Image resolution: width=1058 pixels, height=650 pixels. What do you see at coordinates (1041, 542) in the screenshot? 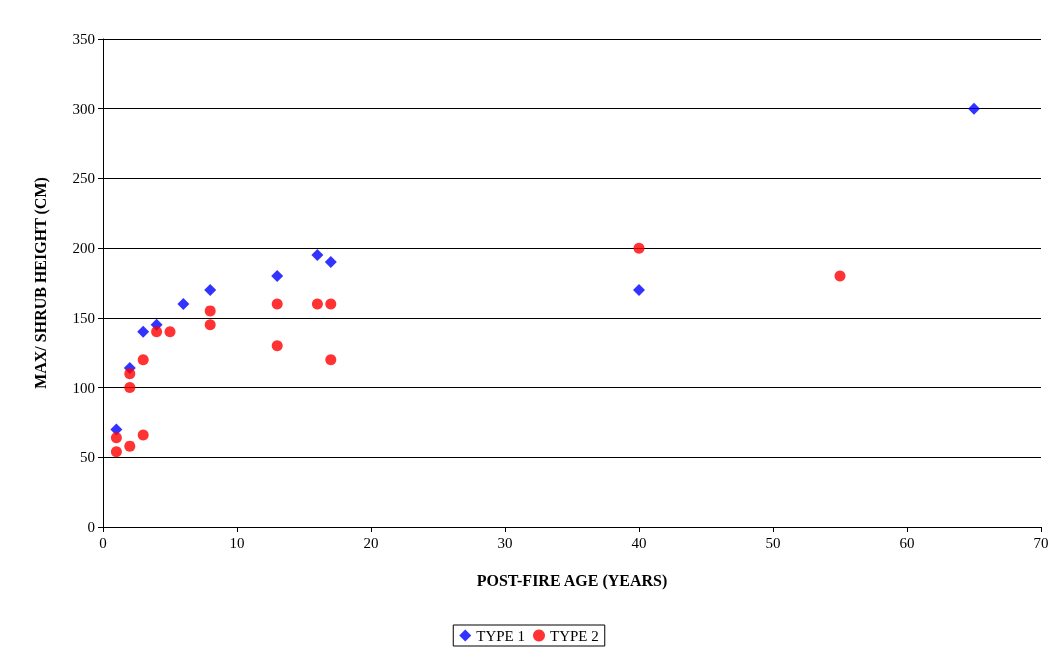
I see `x-tick-label: 70` at bounding box center [1041, 542].